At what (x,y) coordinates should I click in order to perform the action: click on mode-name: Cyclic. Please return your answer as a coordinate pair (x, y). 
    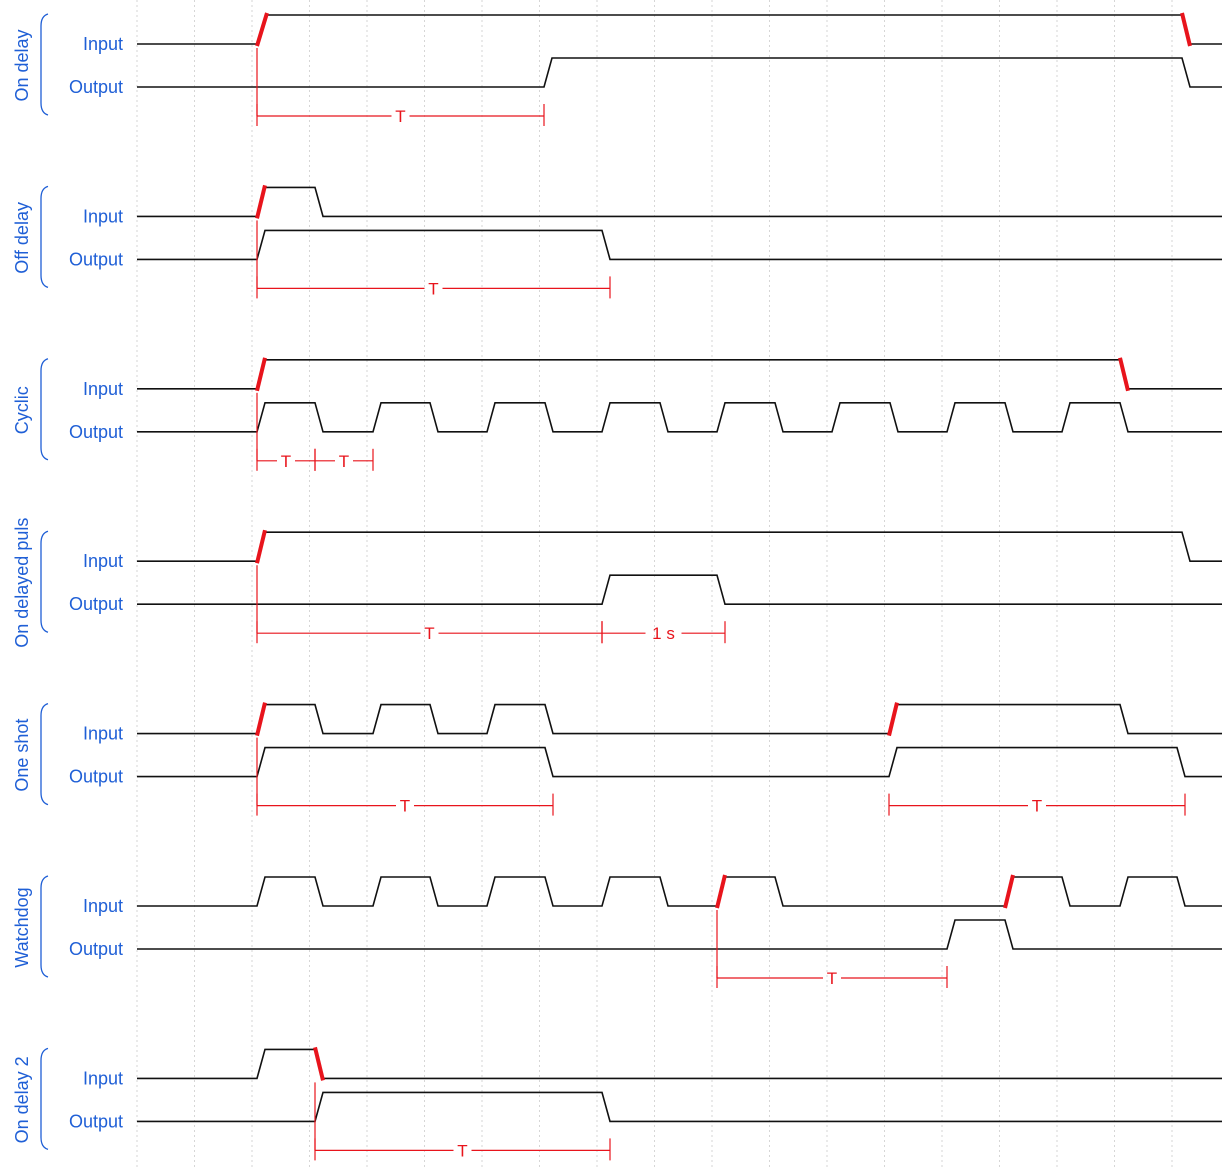
    Looking at the image, I should click on (22, 410).